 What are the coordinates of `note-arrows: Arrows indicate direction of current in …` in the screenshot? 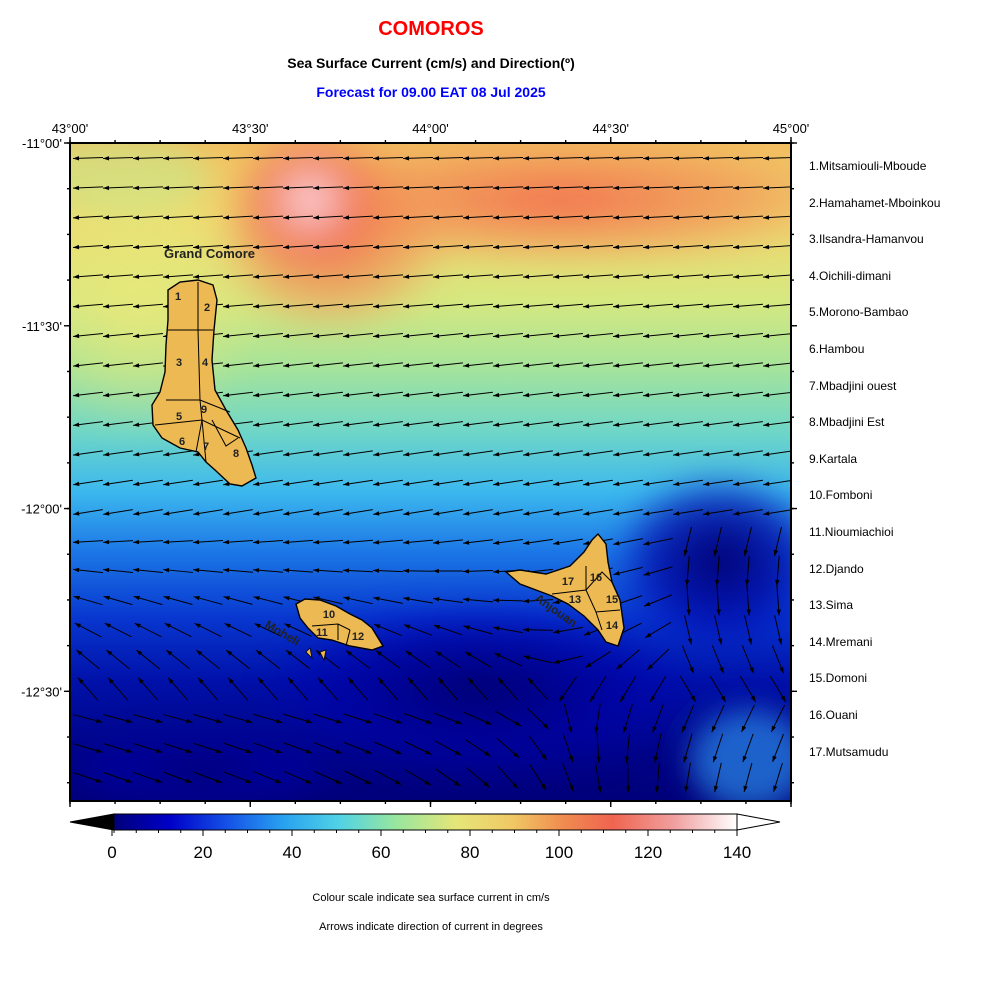 It's located at (431, 927).